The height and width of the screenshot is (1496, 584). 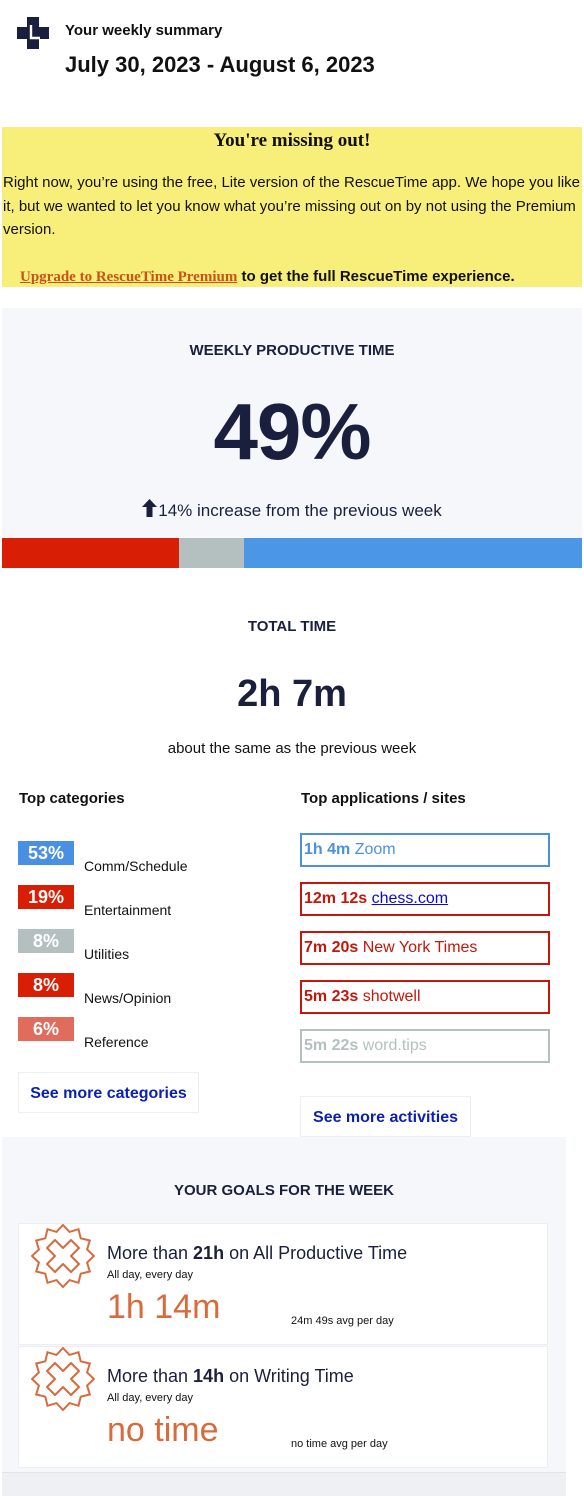 What do you see at coordinates (46, 1029) in the screenshot?
I see `category-percent: 6%` at bounding box center [46, 1029].